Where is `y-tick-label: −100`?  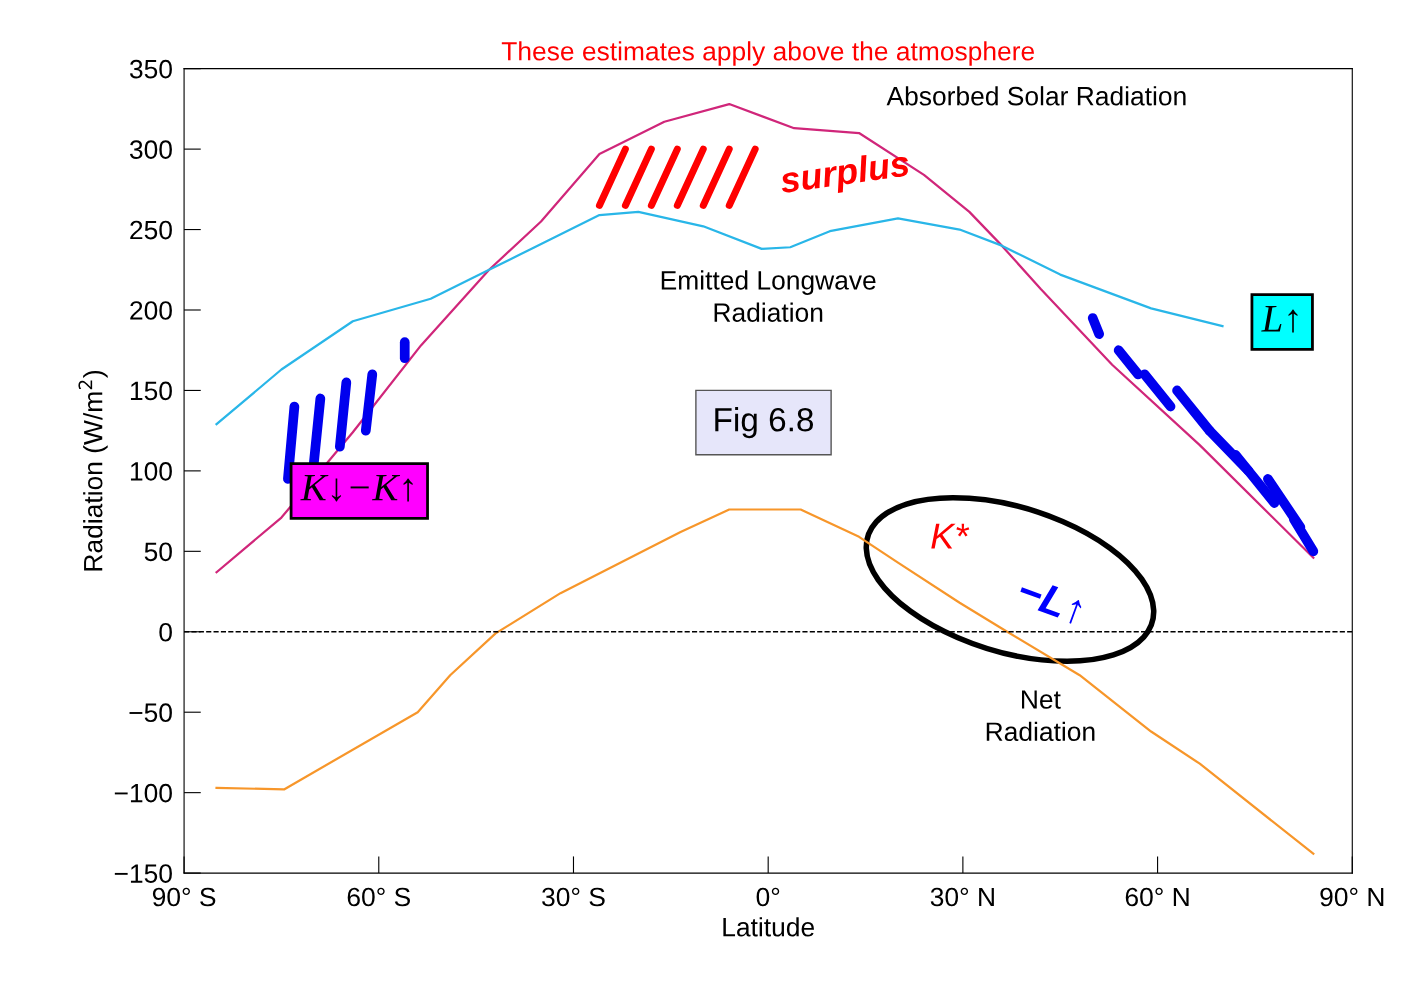 y-tick-label: −100 is located at coordinates (143, 793).